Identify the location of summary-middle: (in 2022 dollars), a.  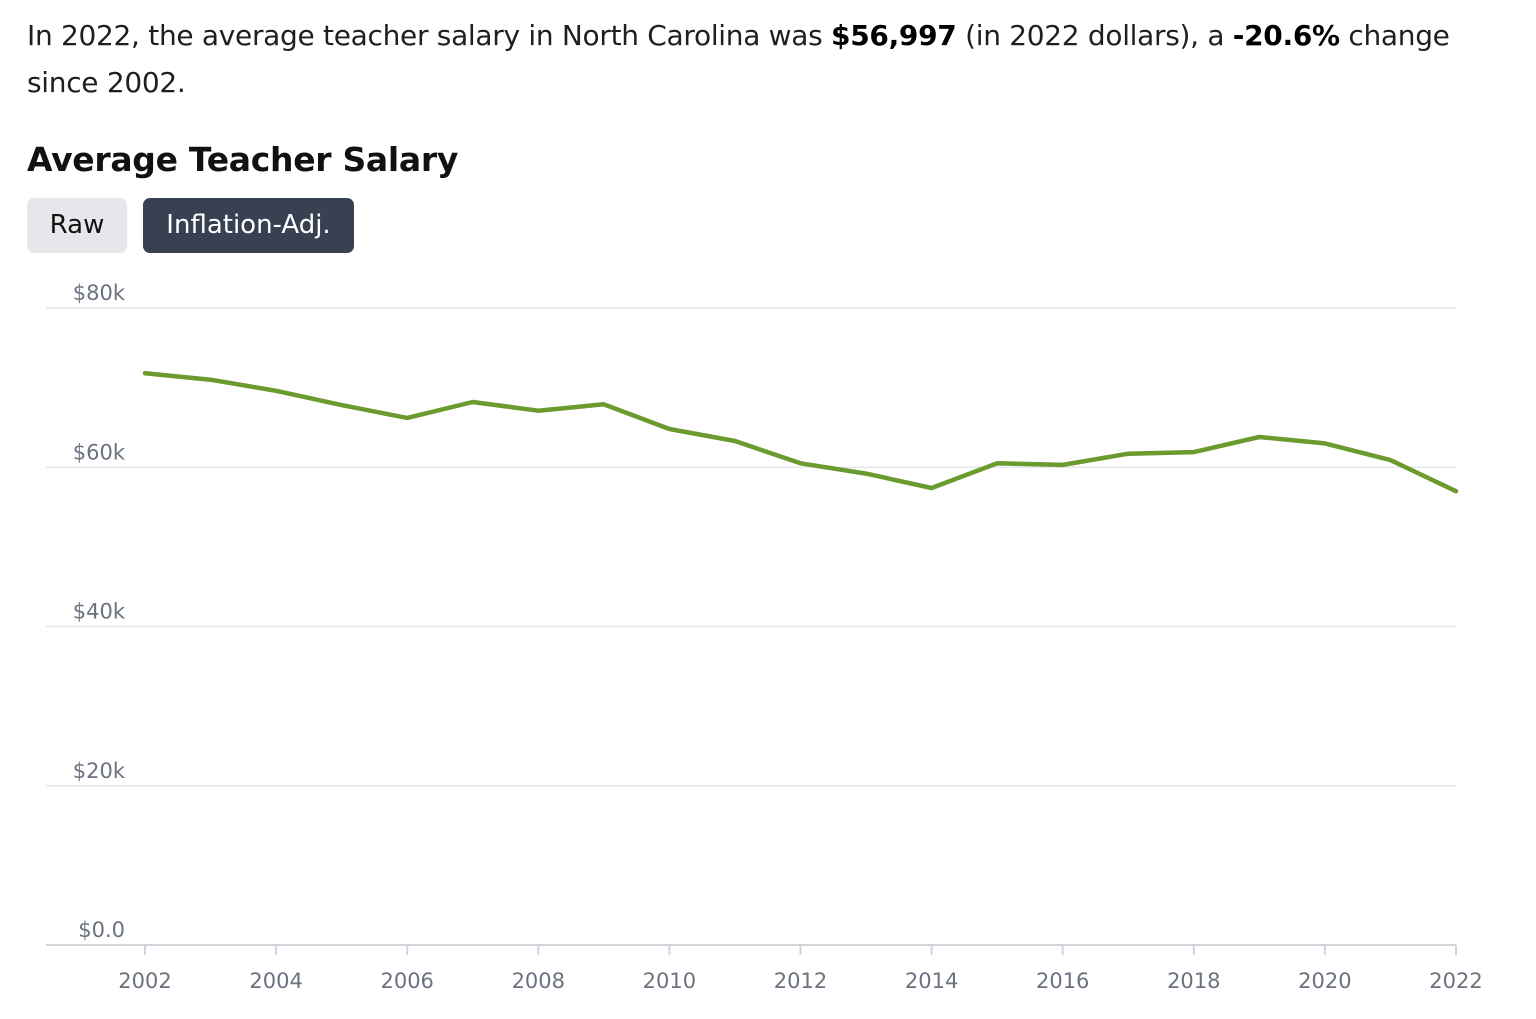
(1094, 35).